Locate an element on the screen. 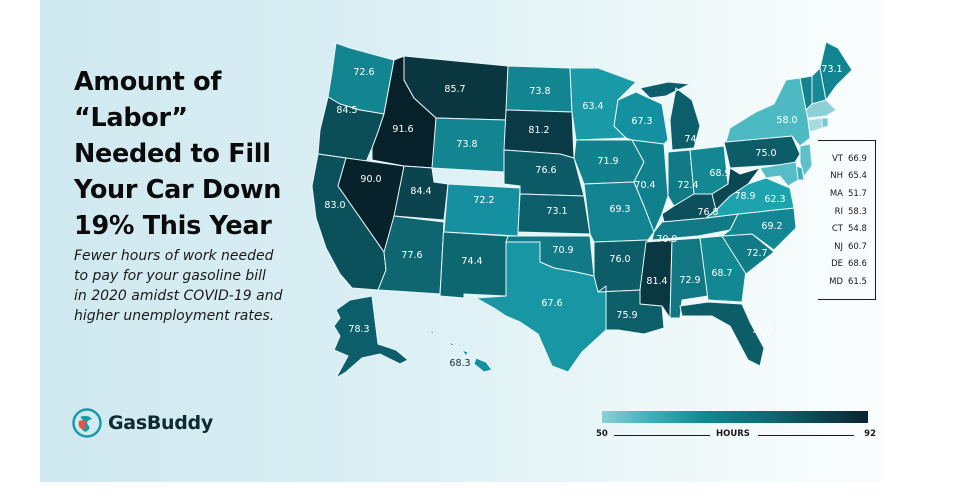 This screenshot has width=968, height=500. state-NY is located at coordinates (768, 112).